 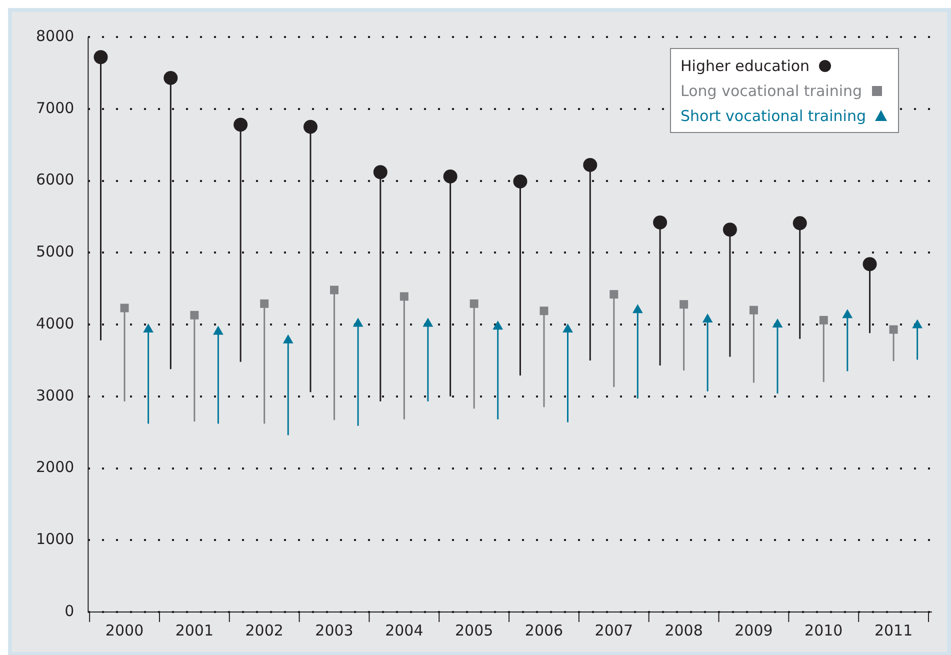 I want to click on x-tick-label: 2011, so click(x=893, y=630).